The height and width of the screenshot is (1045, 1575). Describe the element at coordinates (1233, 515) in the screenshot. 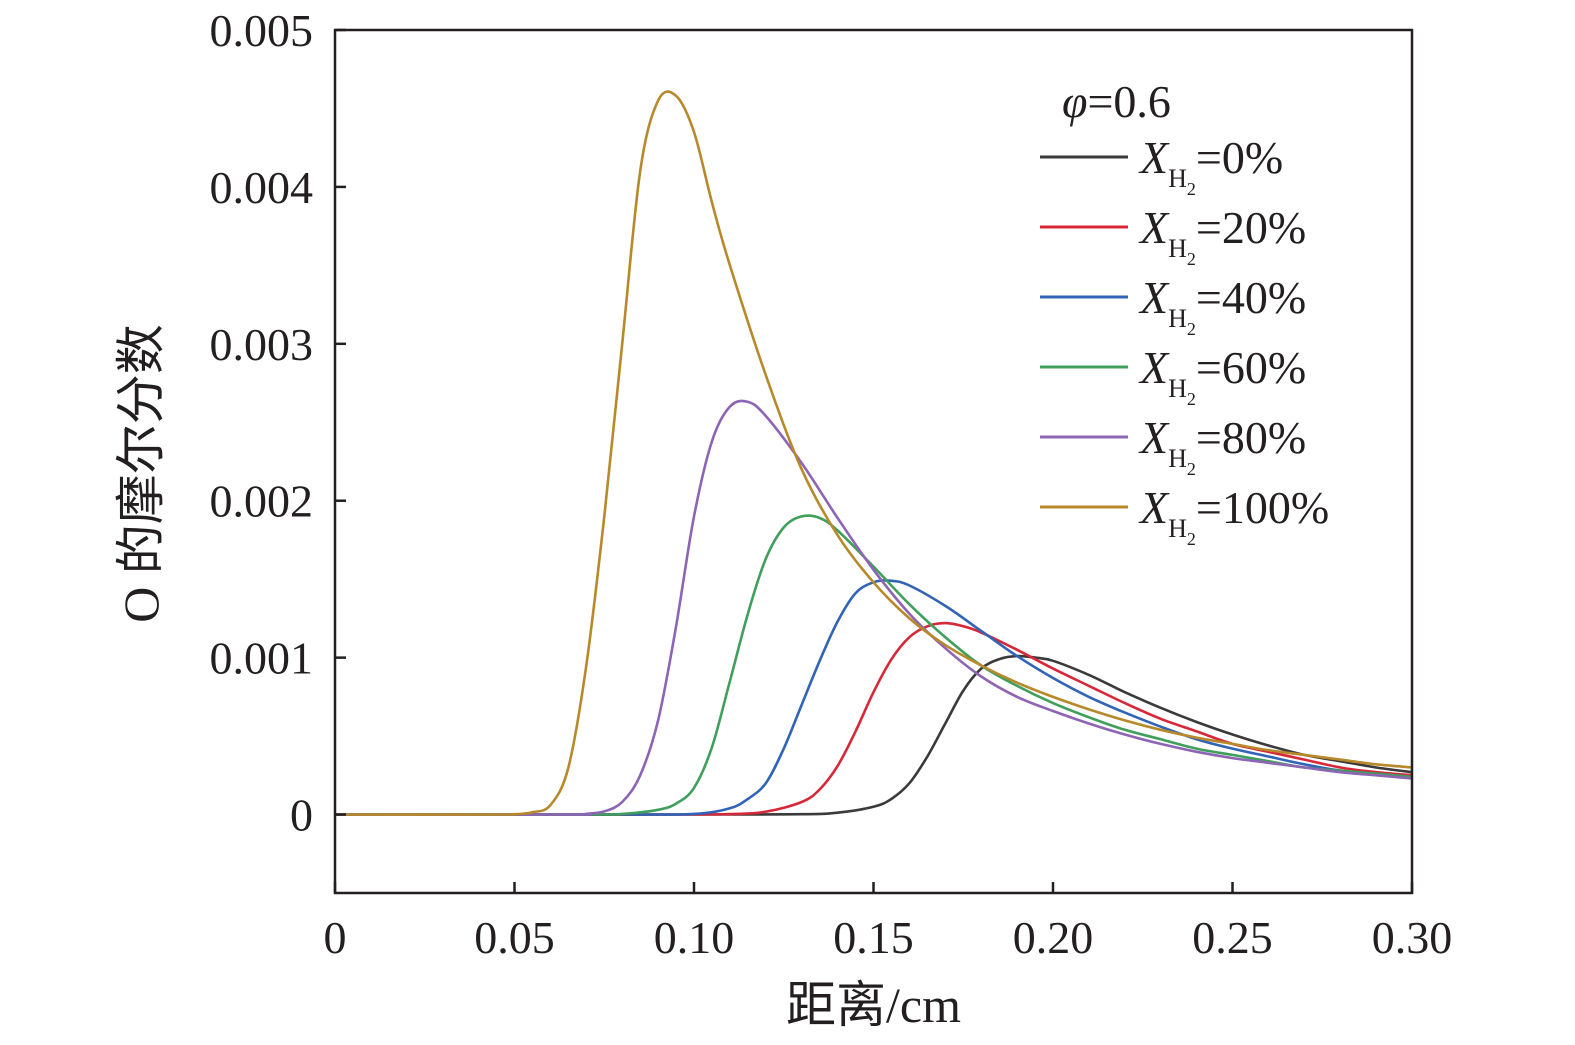

I see `legend-label-5: XH2=100%` at that location.